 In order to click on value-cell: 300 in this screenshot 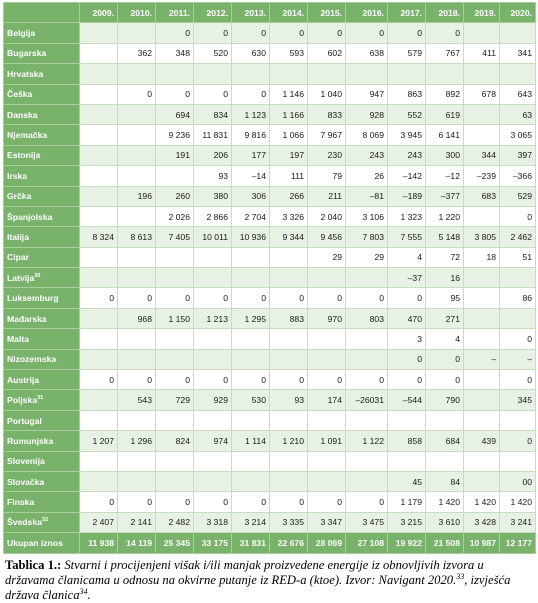, I will do `click(444, 155)`.